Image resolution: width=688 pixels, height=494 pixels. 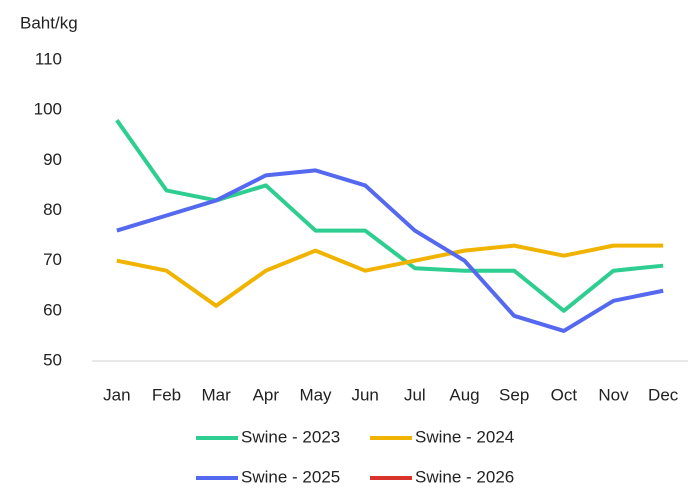 What do you see at coordinates (663, 394) in the screenshot?
I see `x-tick-label: Dec` at bounding box center [663, 394].